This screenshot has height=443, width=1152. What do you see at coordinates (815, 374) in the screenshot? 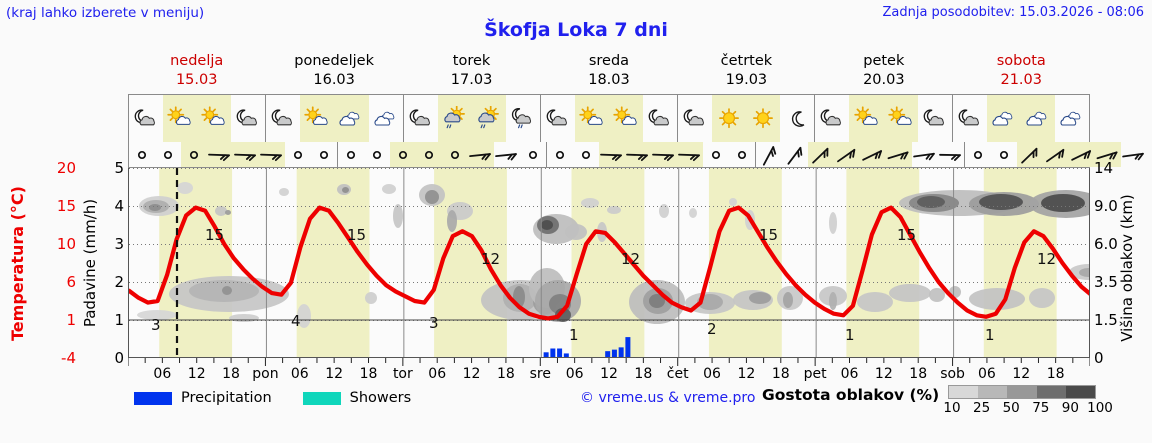
I see `x-tick-label: pet` at bounding box center [815, 374].